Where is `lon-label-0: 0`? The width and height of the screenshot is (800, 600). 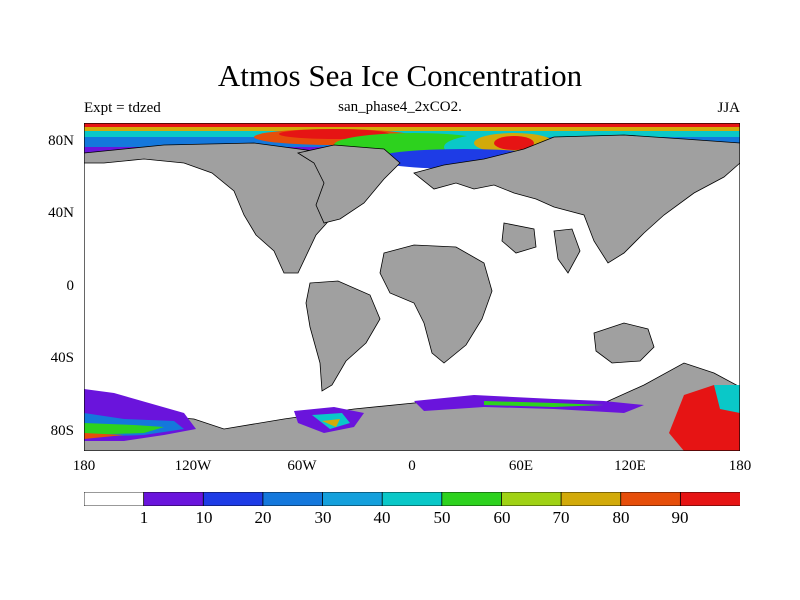
lon-label-0: 0 is located at coordinates (412, 466).